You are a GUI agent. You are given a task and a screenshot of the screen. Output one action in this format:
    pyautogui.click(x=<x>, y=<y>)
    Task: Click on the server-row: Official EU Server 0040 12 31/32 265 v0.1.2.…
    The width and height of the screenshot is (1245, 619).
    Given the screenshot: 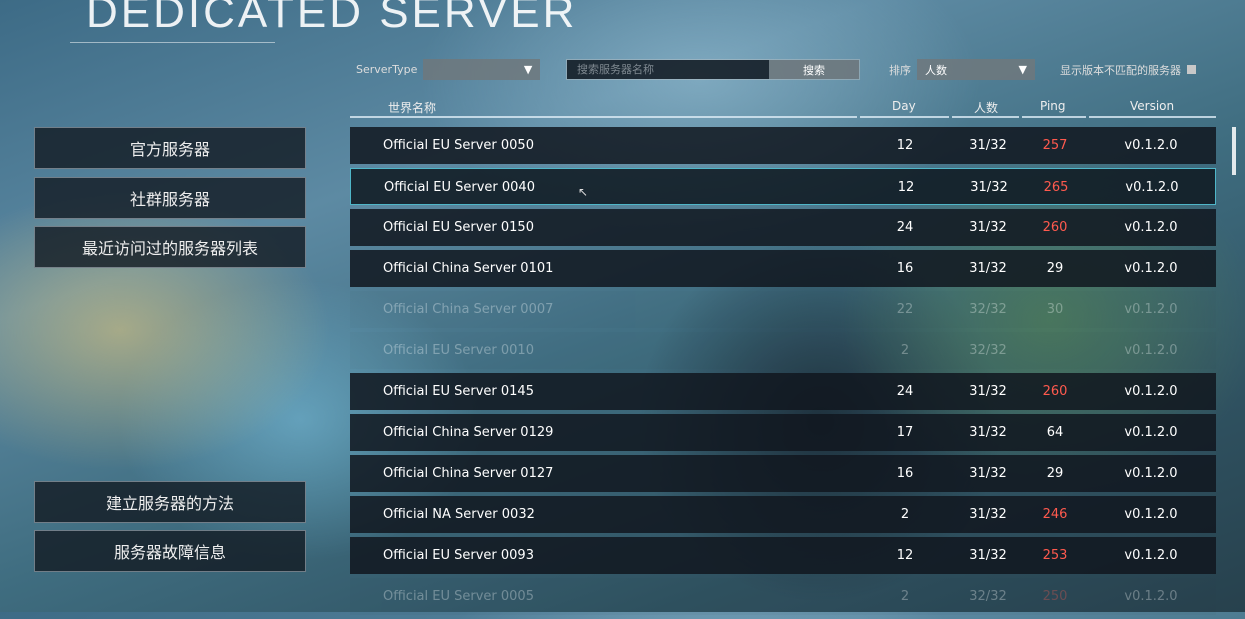 What is the action you would take?
    pyautogui.click(x=783, y=186)
    